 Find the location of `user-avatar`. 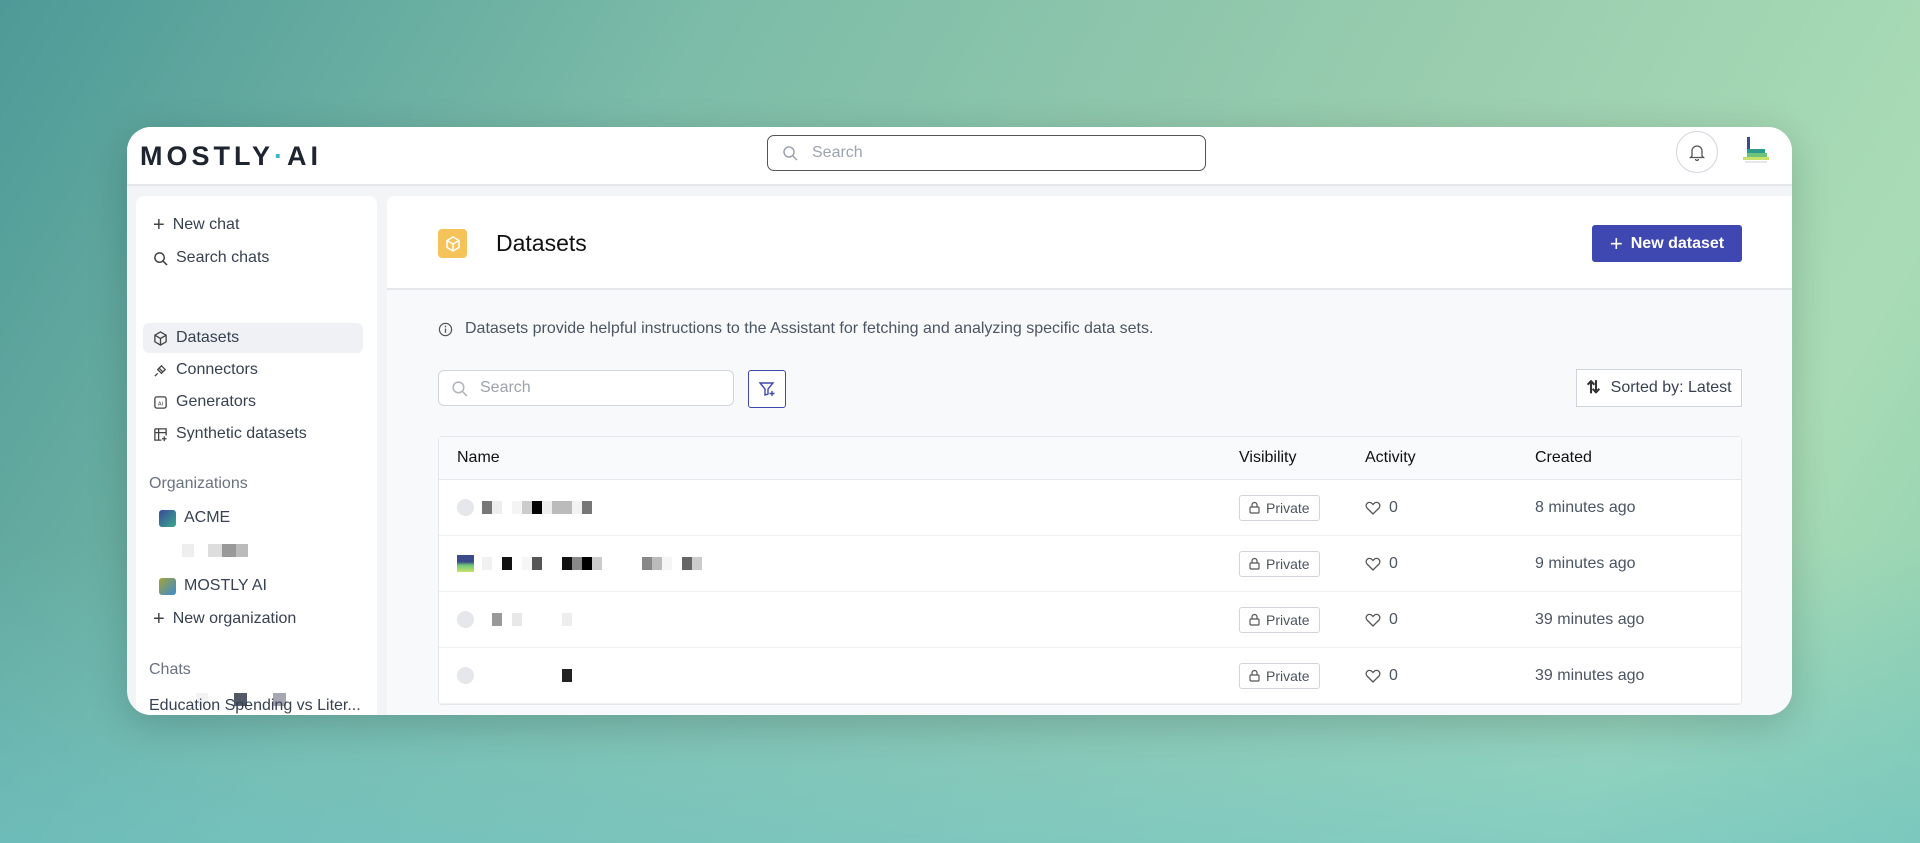

user-avatar is located at coordinates (1756, 152).